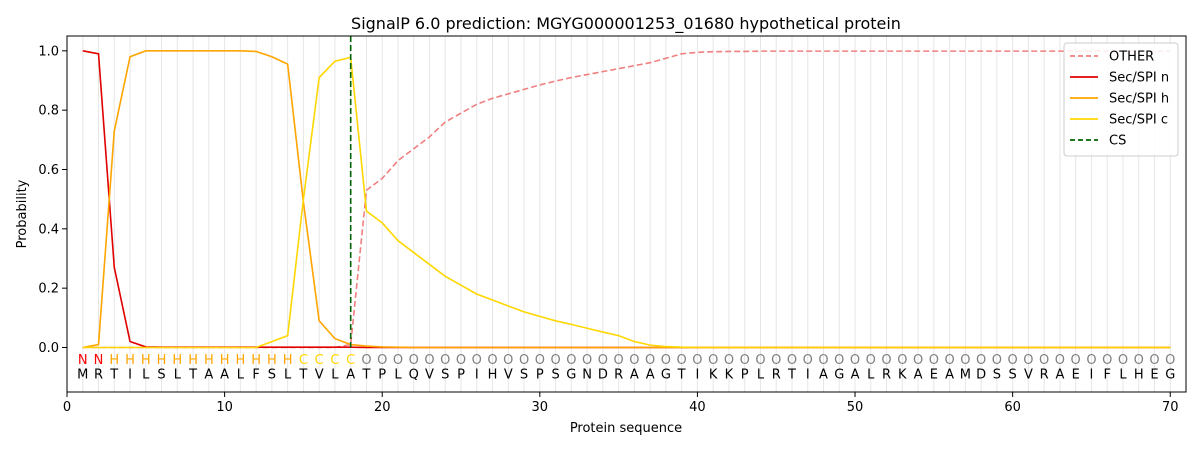 The image size is (1200, 450). I want to click on x-tick-label: 40, so click(697, 407).